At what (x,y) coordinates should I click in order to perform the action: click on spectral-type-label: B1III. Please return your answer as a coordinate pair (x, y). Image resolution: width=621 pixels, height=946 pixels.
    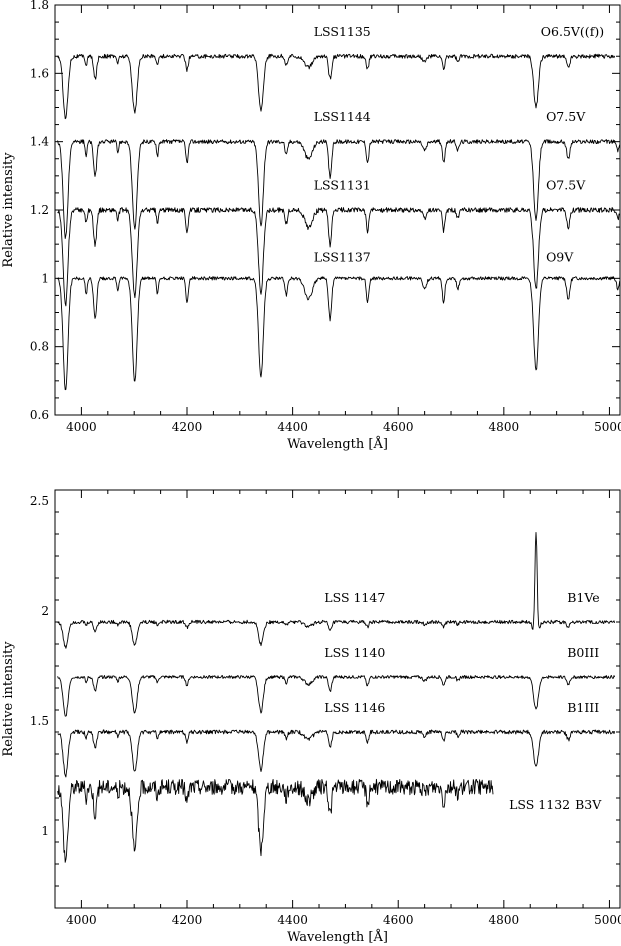
    Looking at the image, I should click on (583, 707).